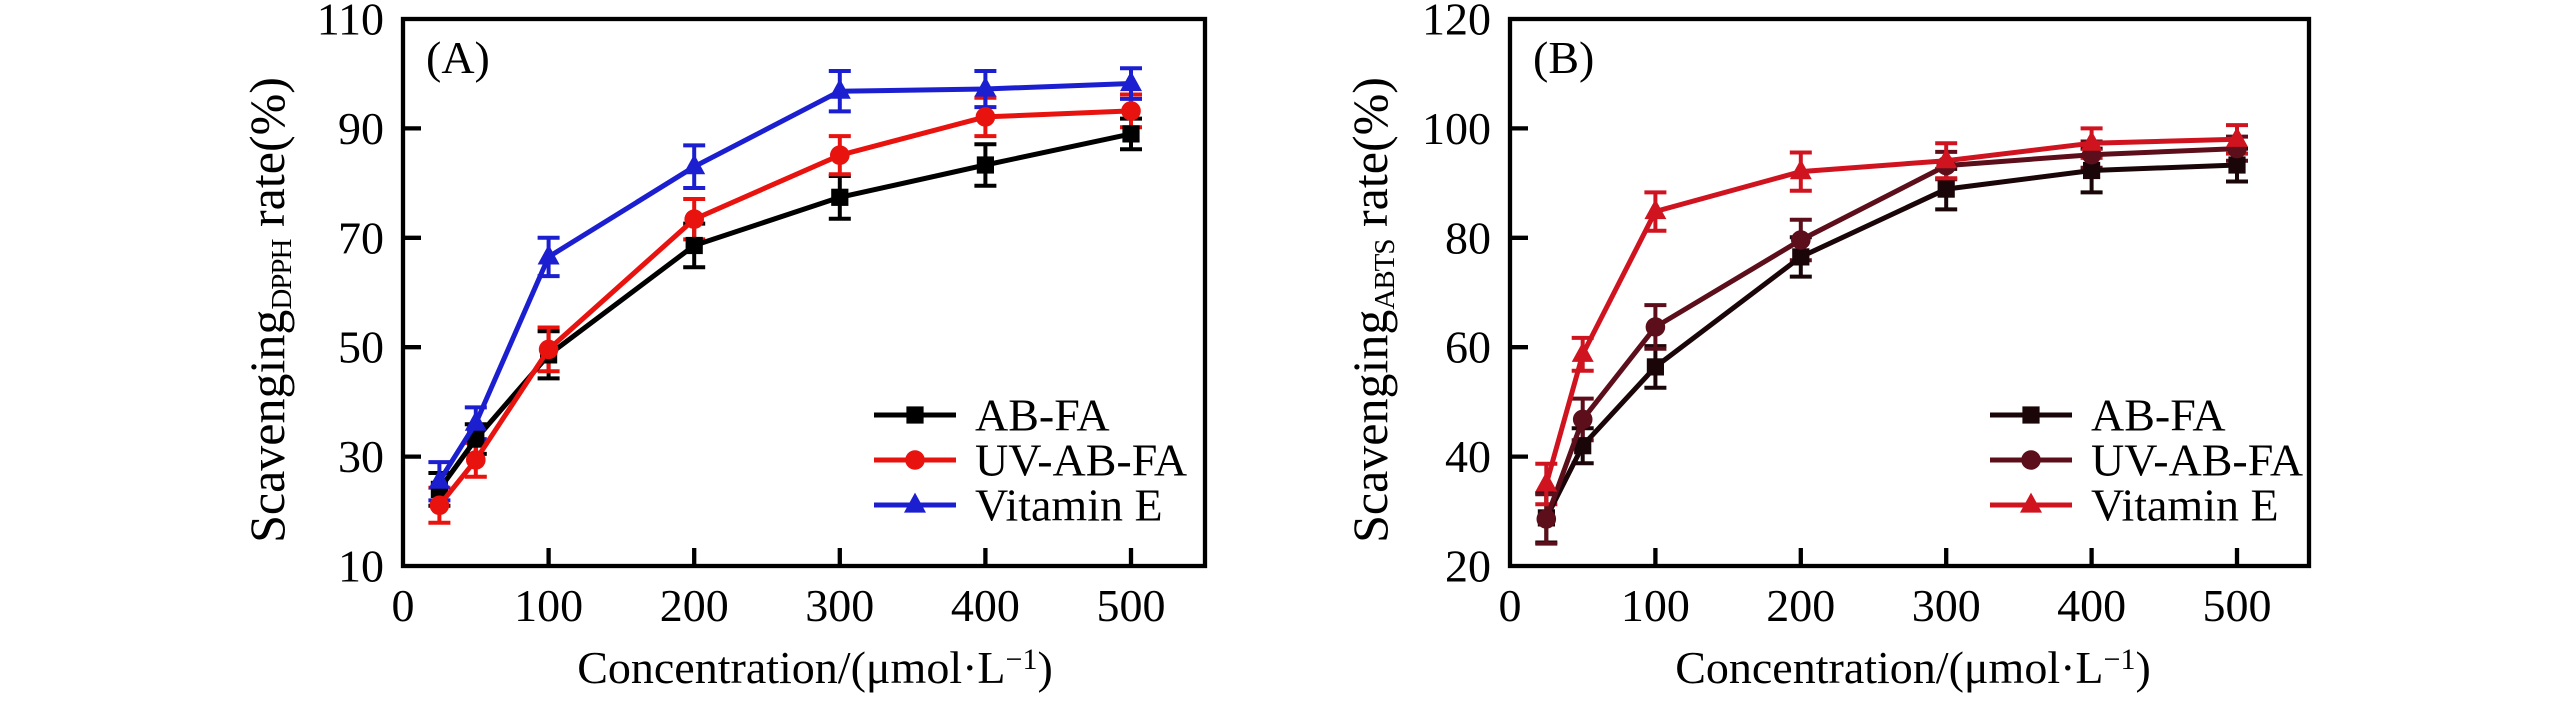 The height and width of the screenshot is (714, 2567). I want to click on svg-text: (B), so click(1563, 57).